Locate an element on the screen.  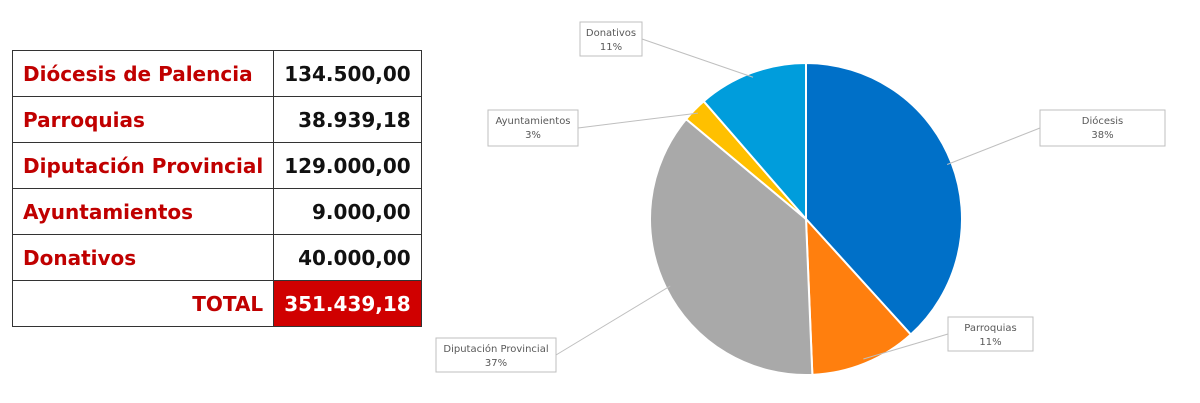
row-label: Donativos is located at coordinates (143, 257).